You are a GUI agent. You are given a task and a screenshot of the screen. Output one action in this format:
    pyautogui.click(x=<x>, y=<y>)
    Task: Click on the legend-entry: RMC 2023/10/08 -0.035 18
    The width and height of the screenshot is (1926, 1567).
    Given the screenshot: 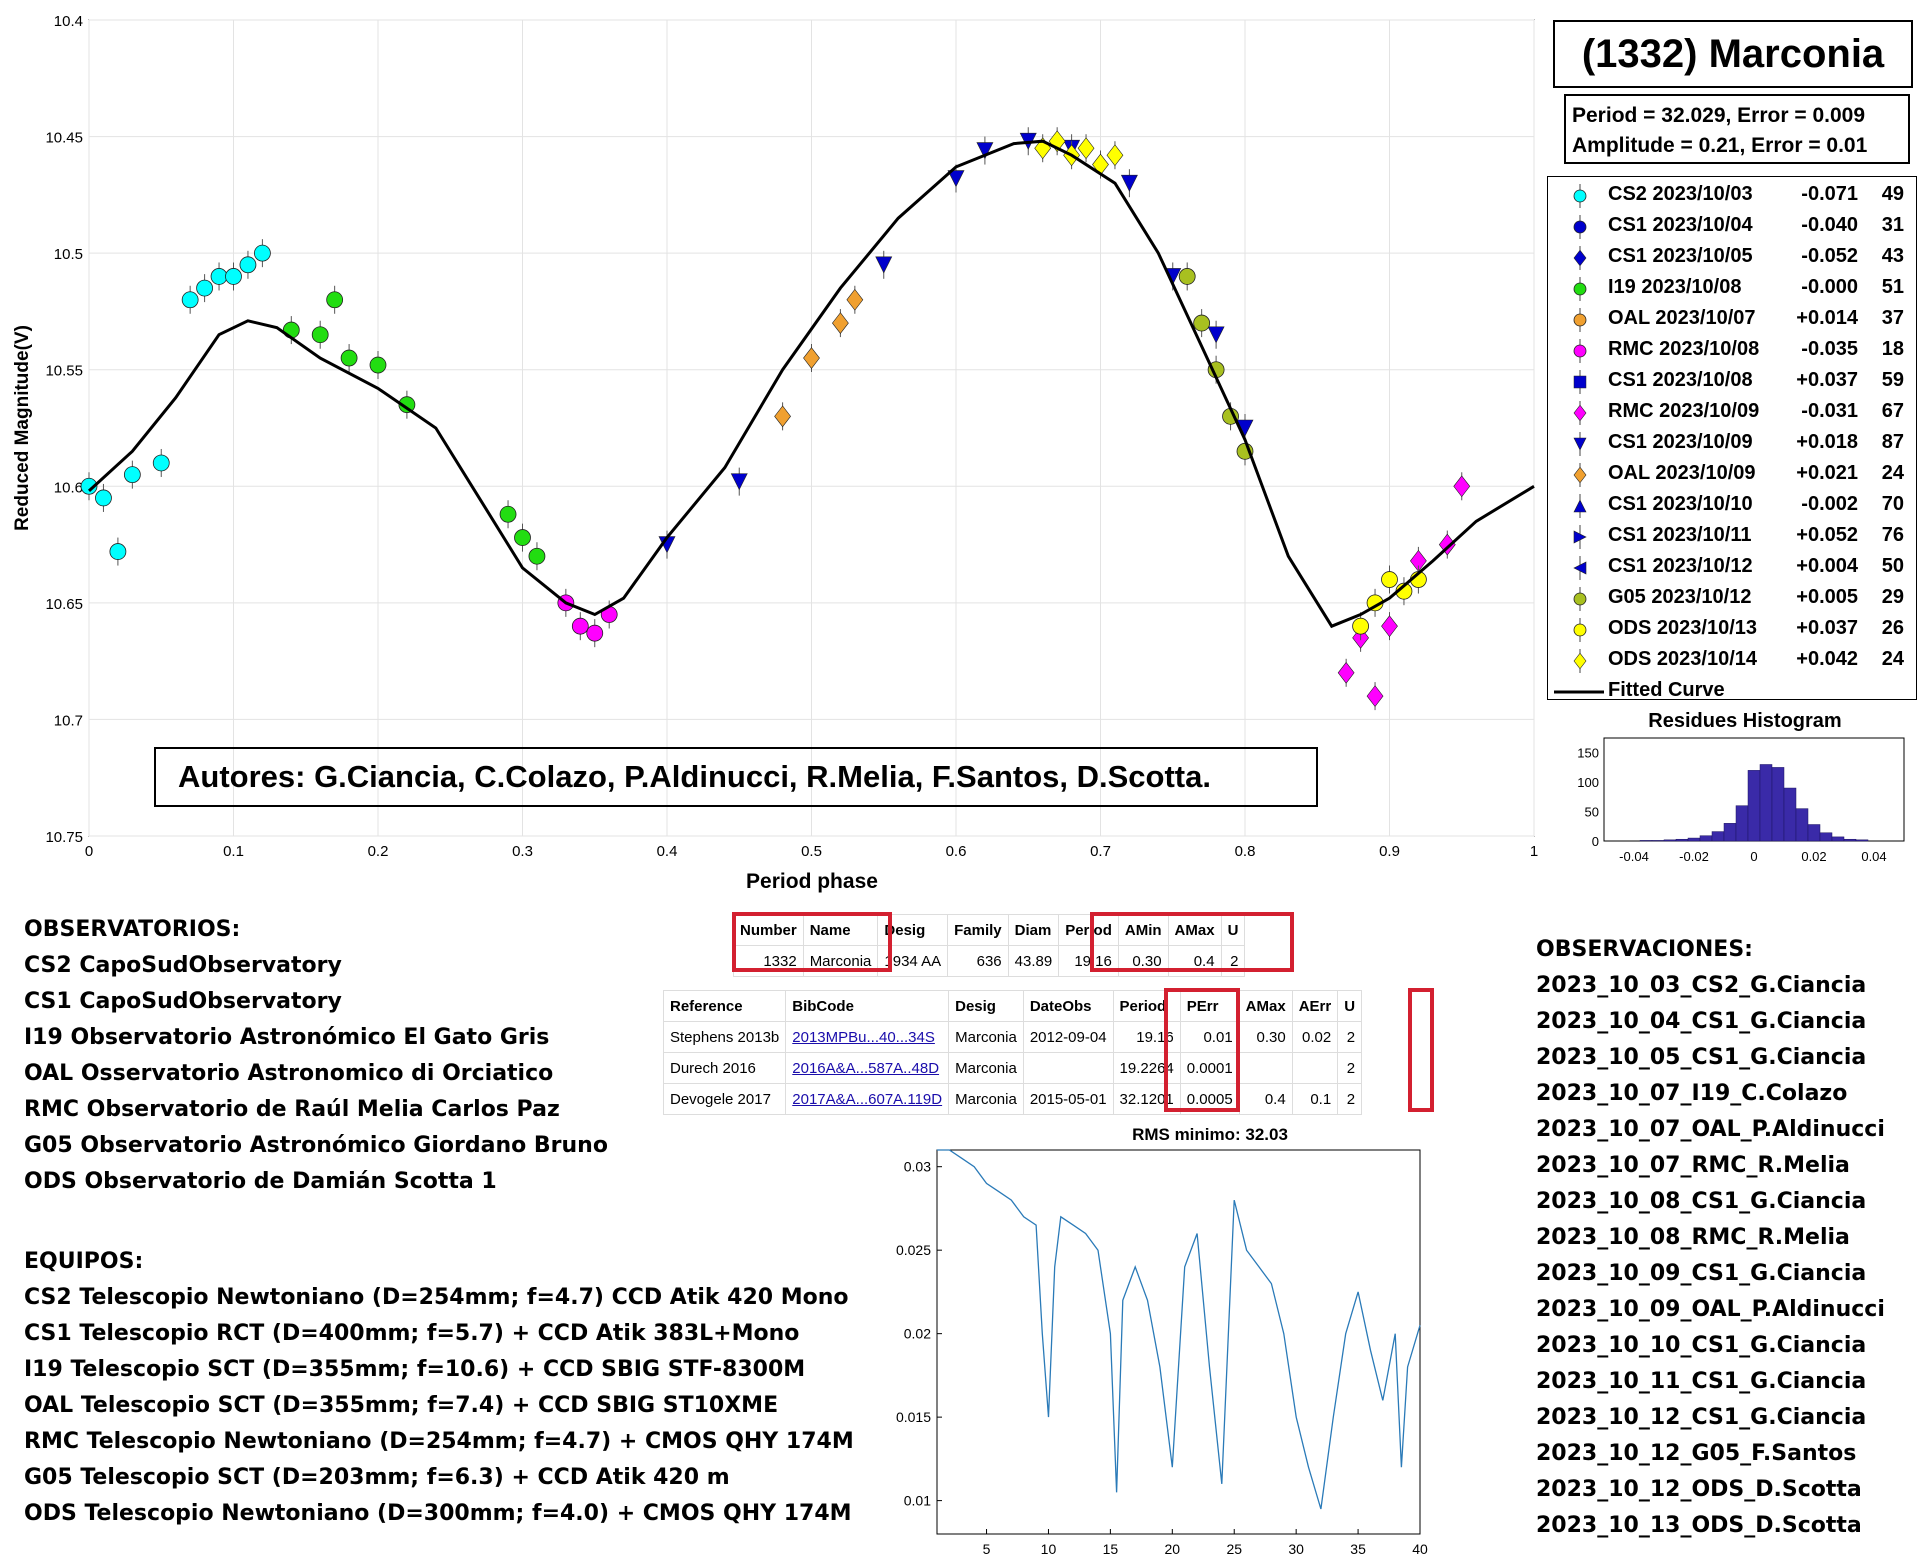 What is the action you would take?
    pyautogui.click(x=1732, y=351)
    